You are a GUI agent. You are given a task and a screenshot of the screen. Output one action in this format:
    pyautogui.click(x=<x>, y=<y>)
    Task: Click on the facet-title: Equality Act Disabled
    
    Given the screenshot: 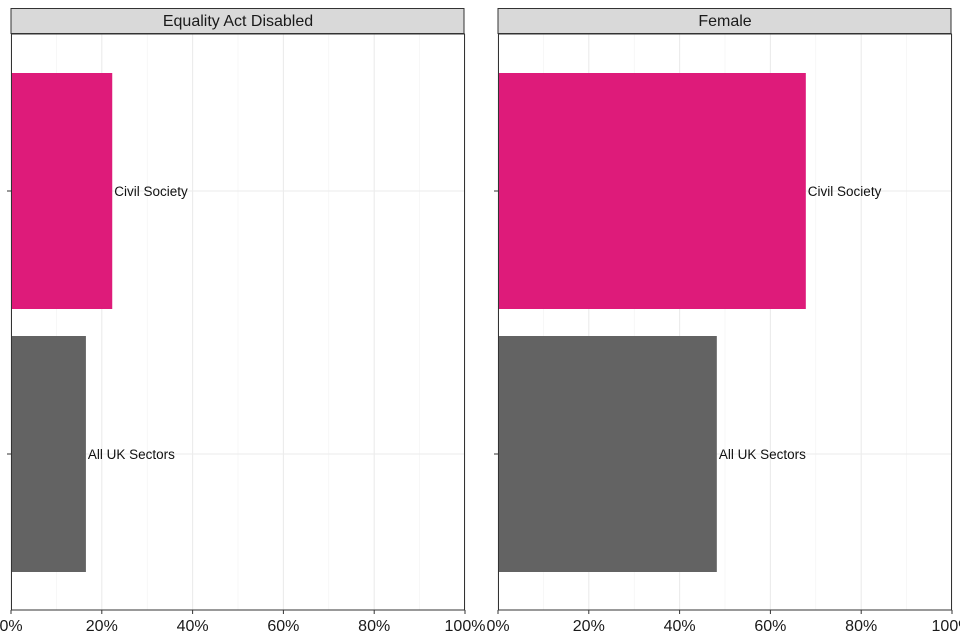 What is the action you would take?
    pyautogui.click(x=238, y=21)
    